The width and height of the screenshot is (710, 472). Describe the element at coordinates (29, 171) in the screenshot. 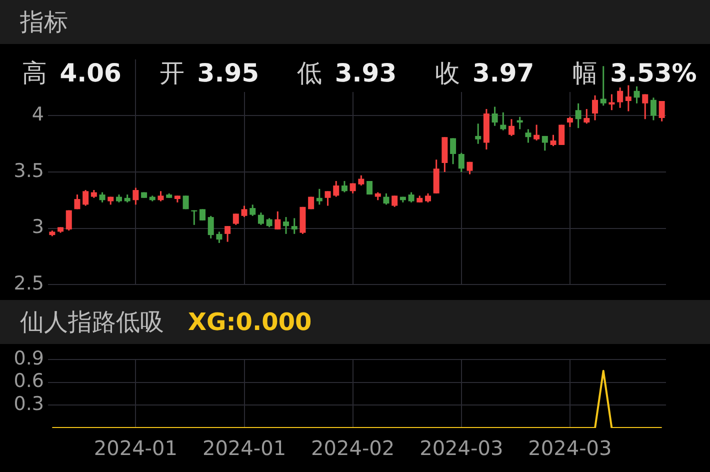

I see `y-tick-label: 3.5` at that location.